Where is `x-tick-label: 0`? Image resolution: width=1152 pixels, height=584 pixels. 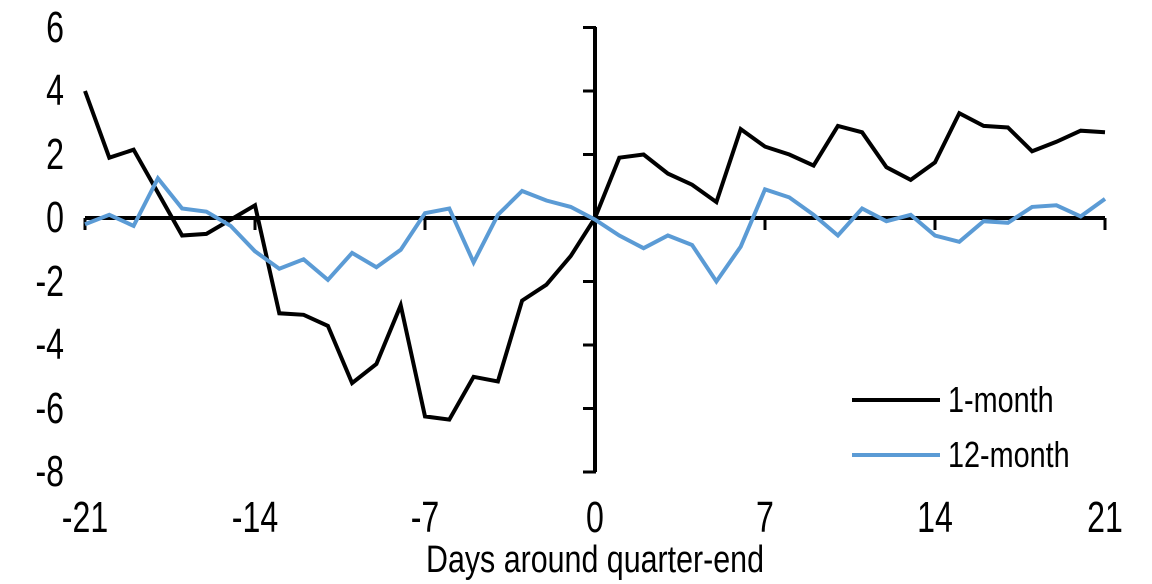 x-tick-label: 0 is located at coordinates (595, 517).